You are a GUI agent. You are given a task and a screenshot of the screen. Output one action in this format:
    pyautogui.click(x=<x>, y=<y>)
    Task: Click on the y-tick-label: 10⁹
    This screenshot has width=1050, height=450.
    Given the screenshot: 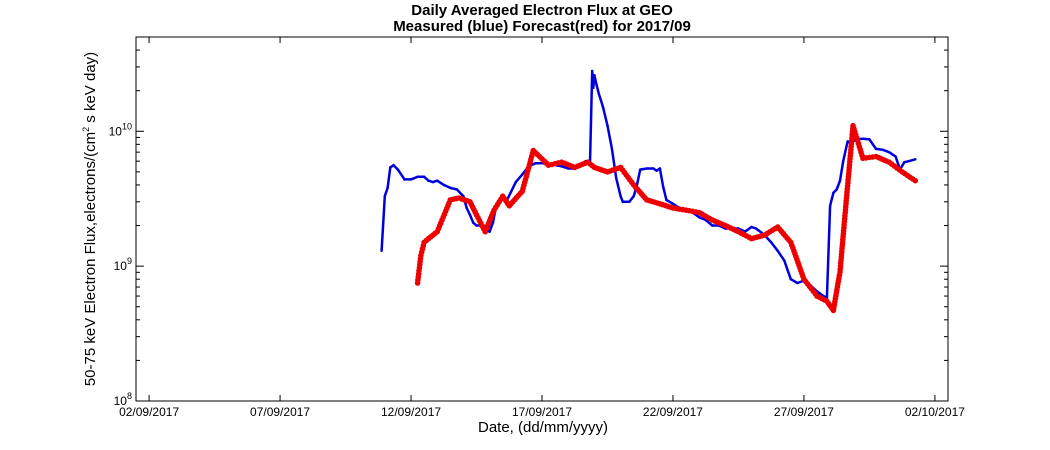 What is the action you would take?
    pyautogui.click(x=123, y=264)
    